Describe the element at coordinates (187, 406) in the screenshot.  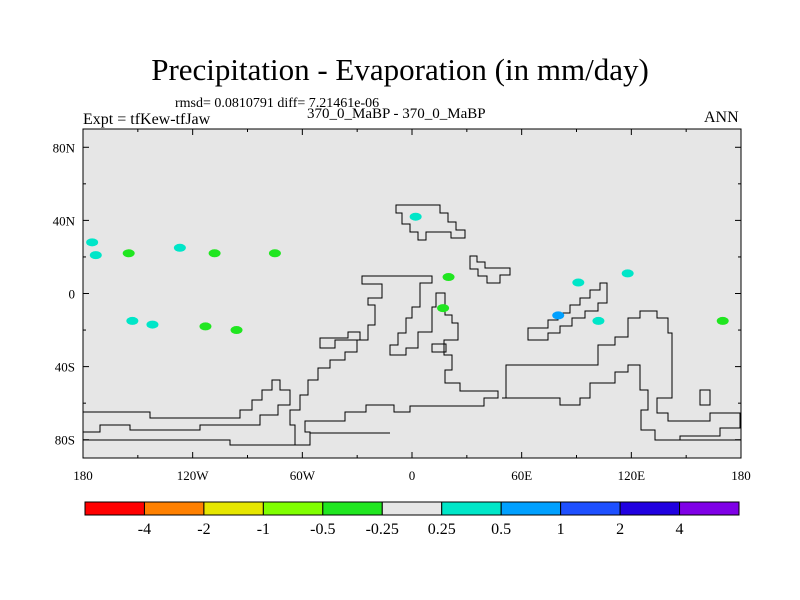
I see `coastline-south-west-band` at that location.